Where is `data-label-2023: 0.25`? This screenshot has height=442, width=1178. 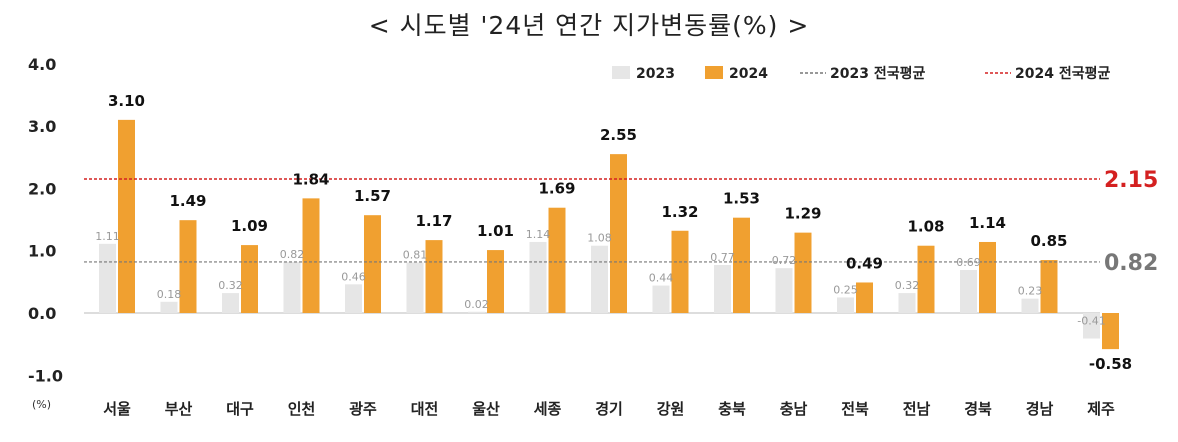
data-label-2023: 0.25 is located at coordinates (845, 289).